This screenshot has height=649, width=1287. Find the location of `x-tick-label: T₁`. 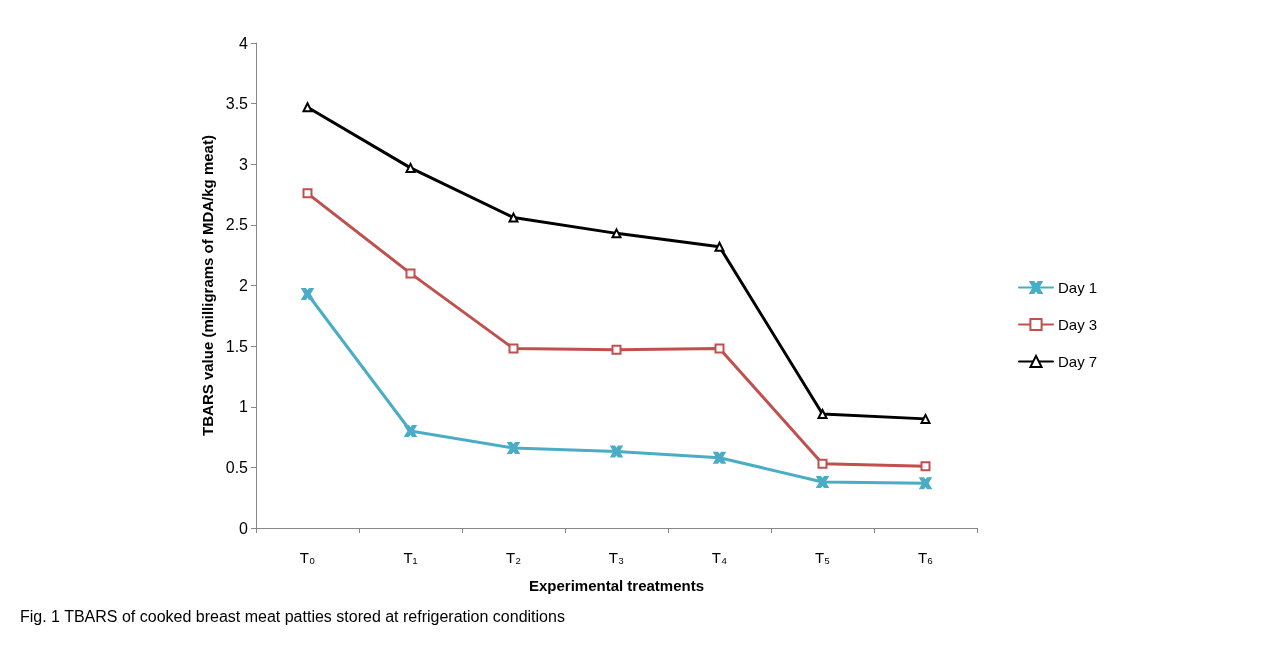

x-tick-label: T₁ is located at coordinates (410, 557).